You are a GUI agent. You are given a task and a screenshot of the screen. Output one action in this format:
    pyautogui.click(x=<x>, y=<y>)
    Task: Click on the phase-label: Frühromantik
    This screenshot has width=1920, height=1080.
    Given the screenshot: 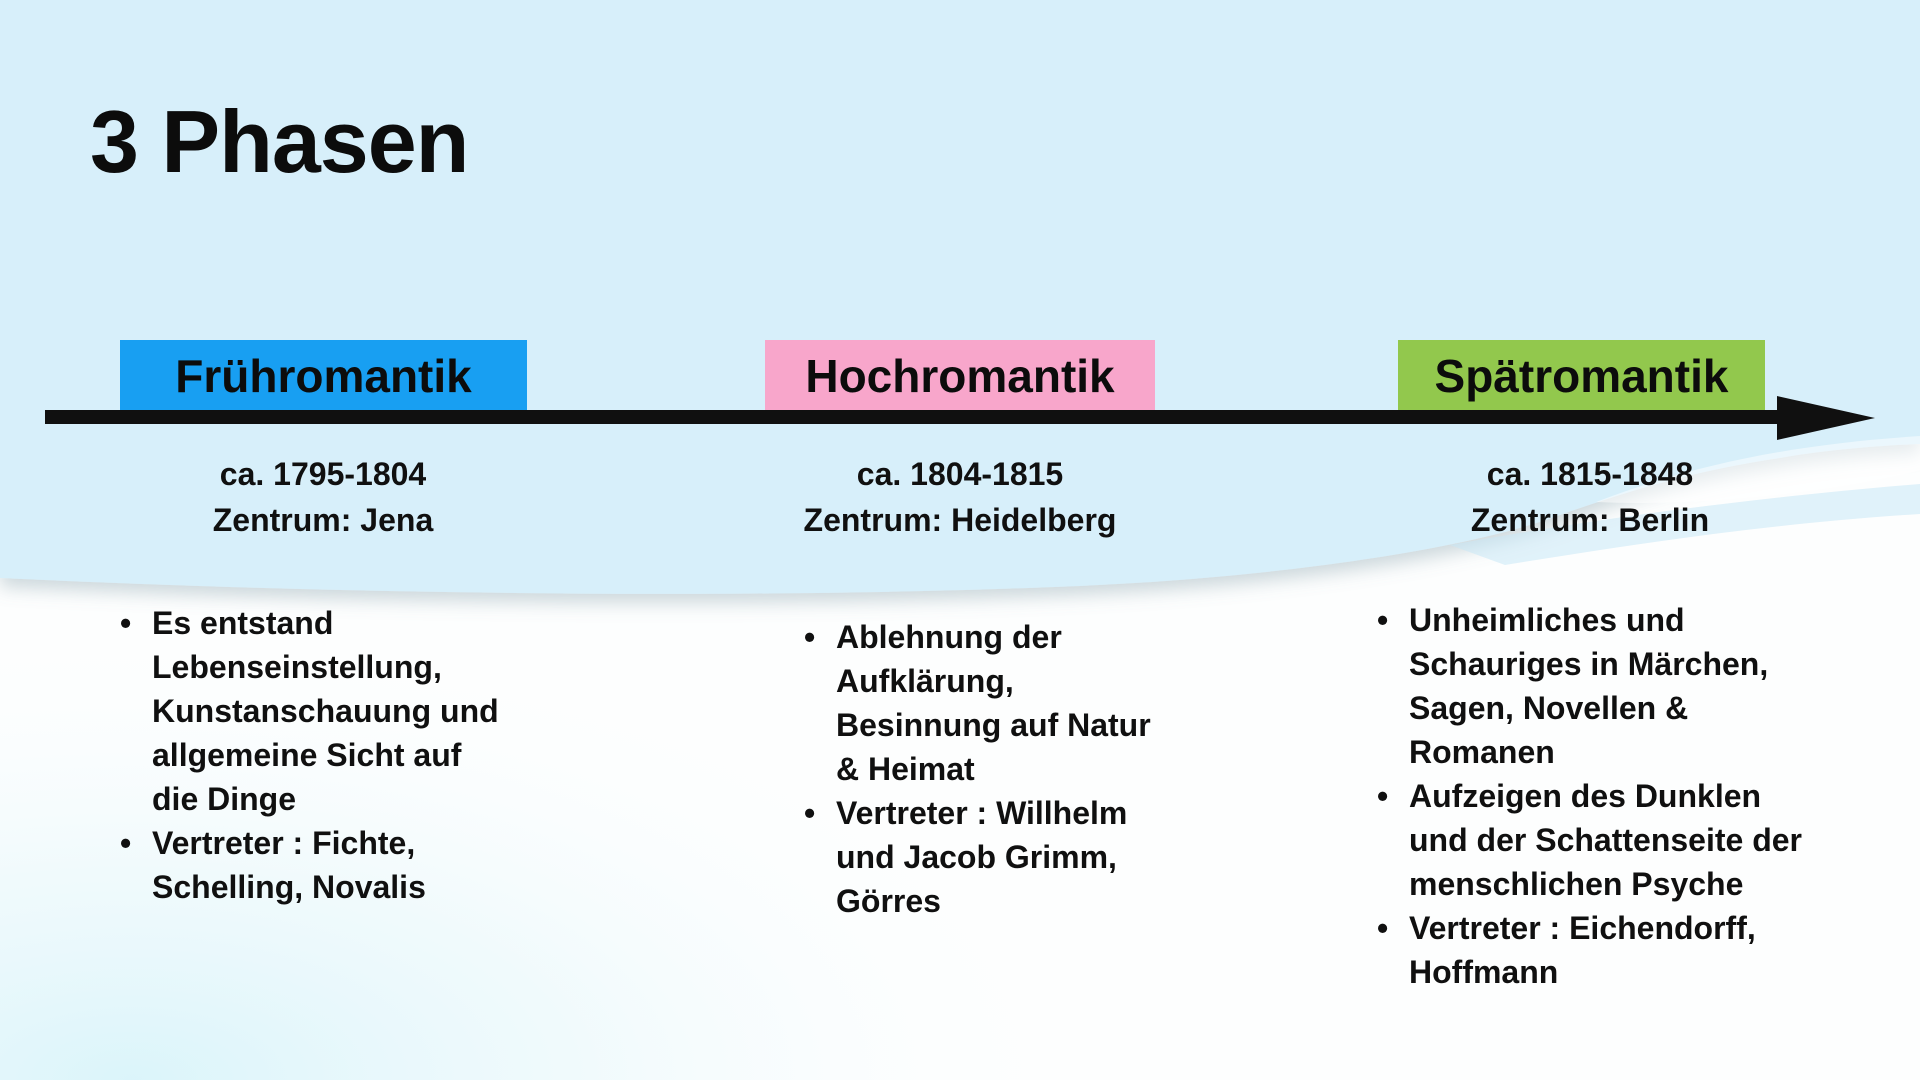 What is the action you would take?
    pyautogui.click(x=323, y=375)
    